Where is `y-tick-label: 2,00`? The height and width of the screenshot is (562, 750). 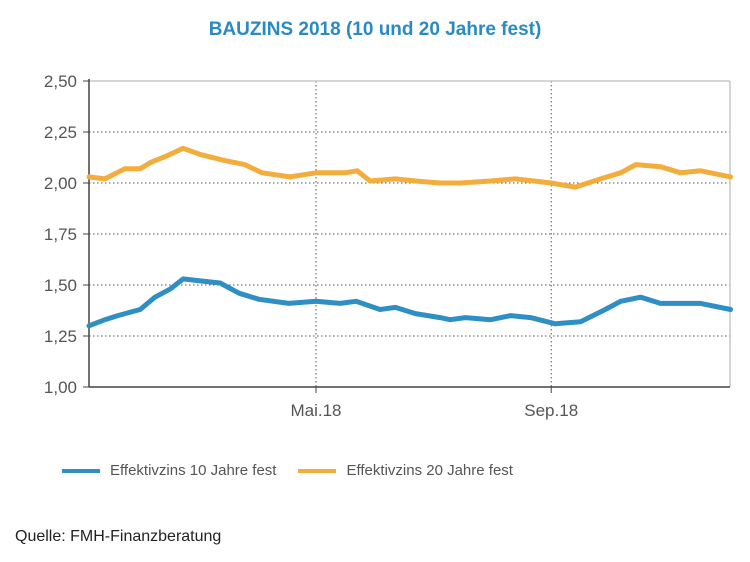 y-tick-label: 2,00 is located at coordinates (60, 183).